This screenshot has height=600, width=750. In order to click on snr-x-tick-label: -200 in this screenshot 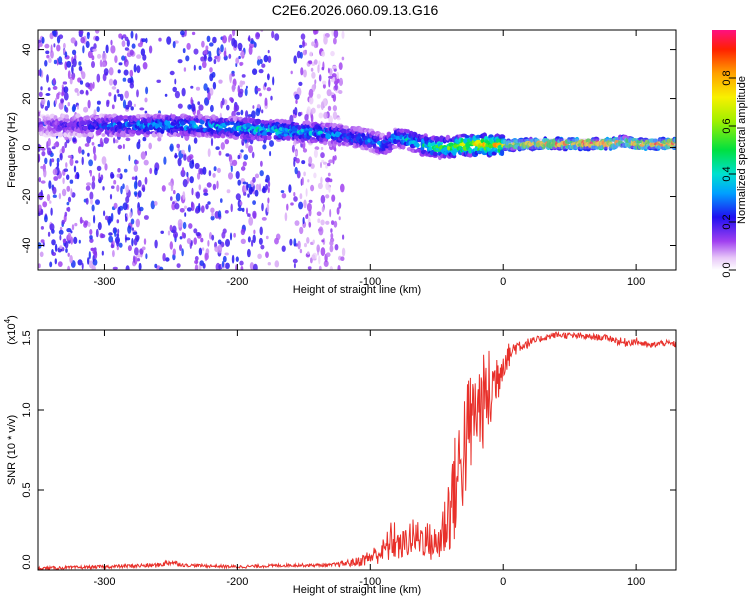, I will do `click(237, 582)`.